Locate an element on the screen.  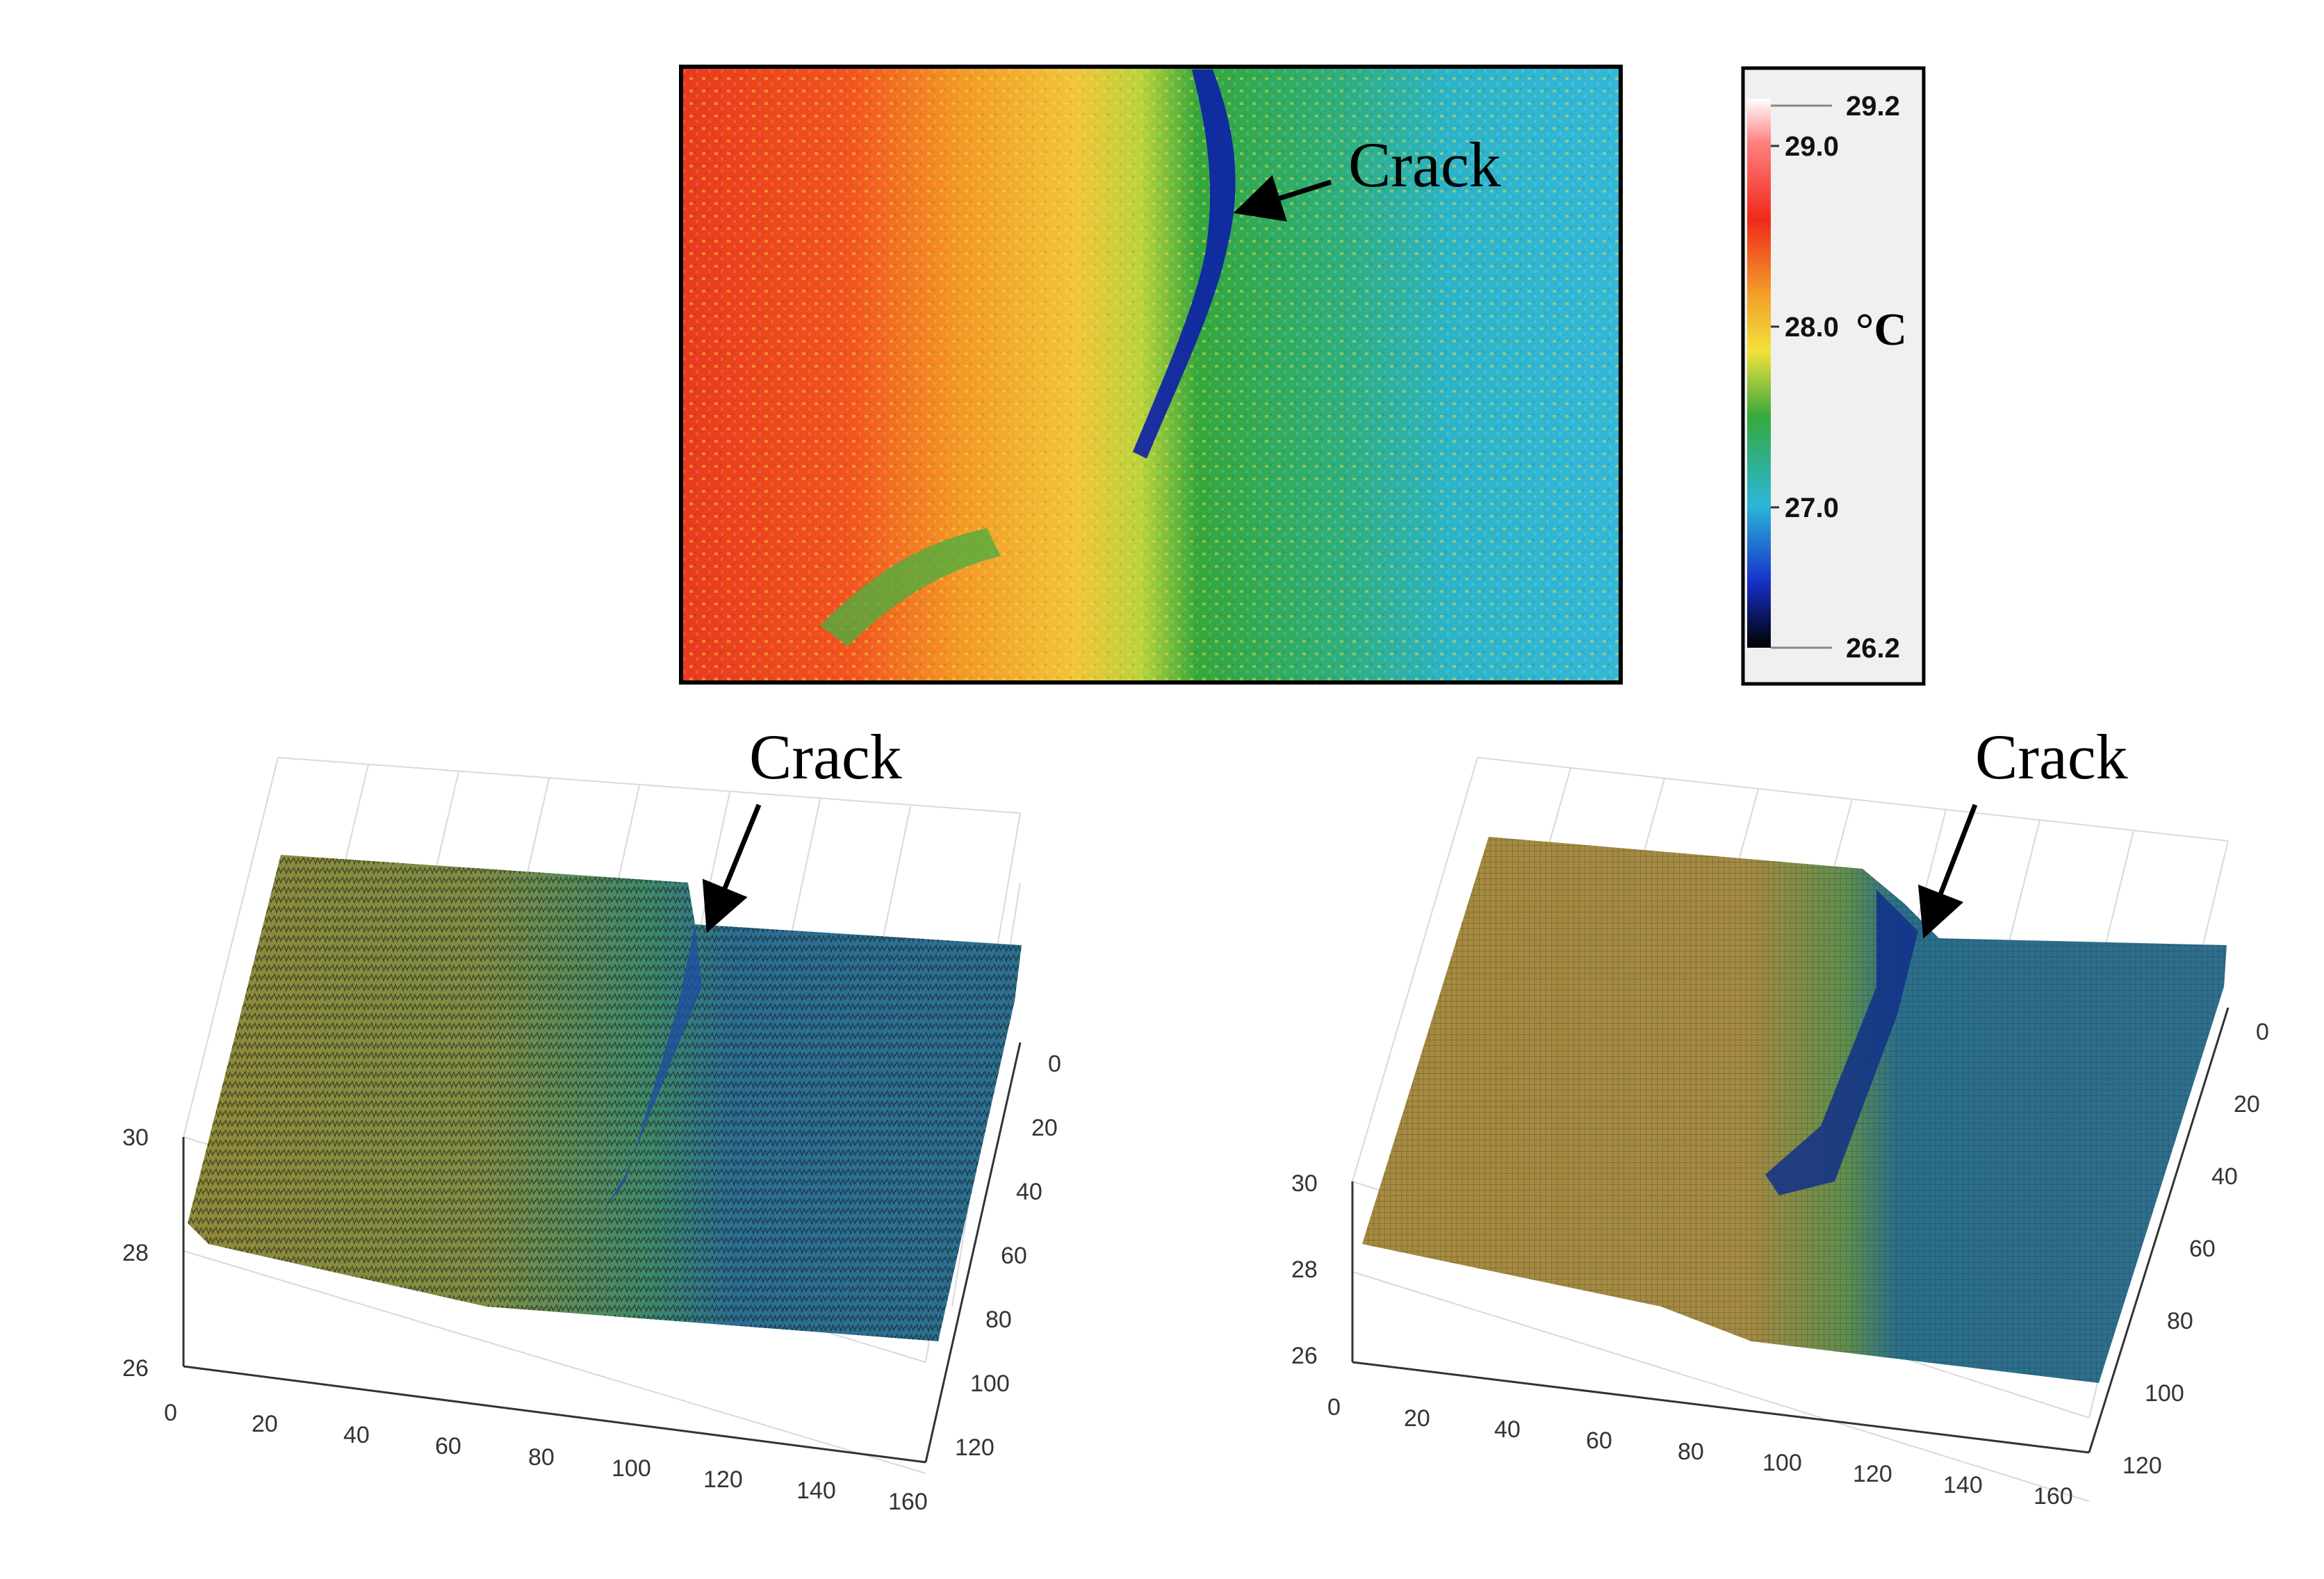
surface-smoothed-z-26: 26 is located at coordinates (1304, 1356).